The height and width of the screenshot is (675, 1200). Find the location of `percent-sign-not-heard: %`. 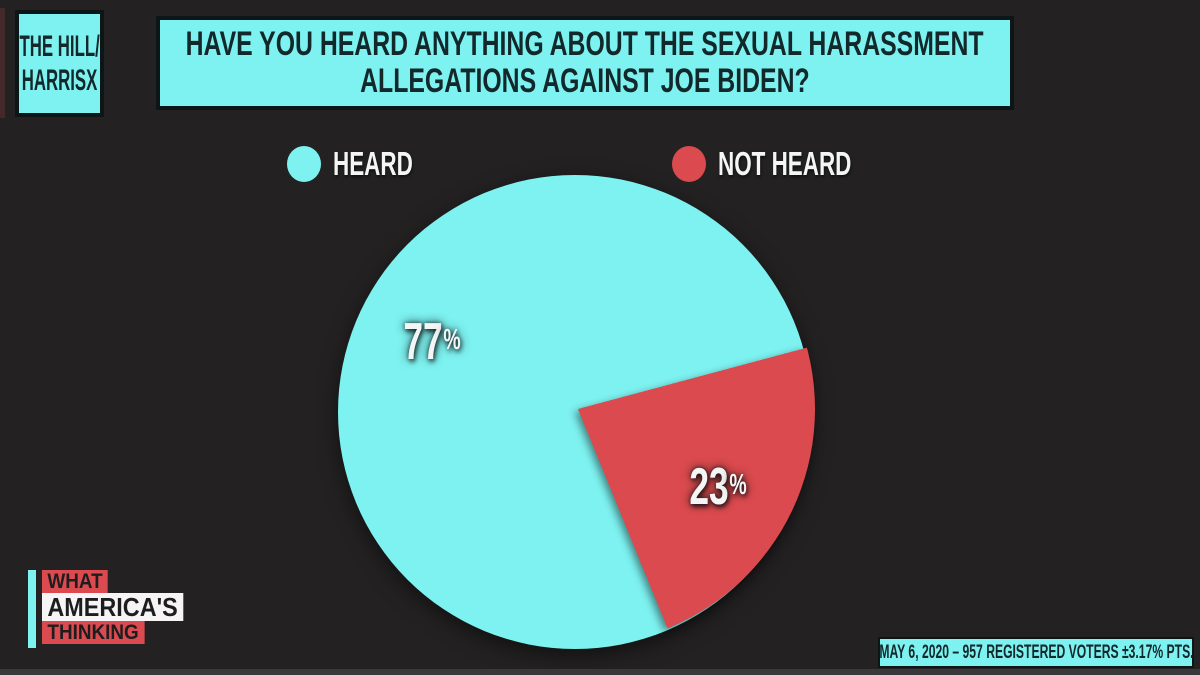

percent-sign-not-heard: % is located at coordinates (738, 485).